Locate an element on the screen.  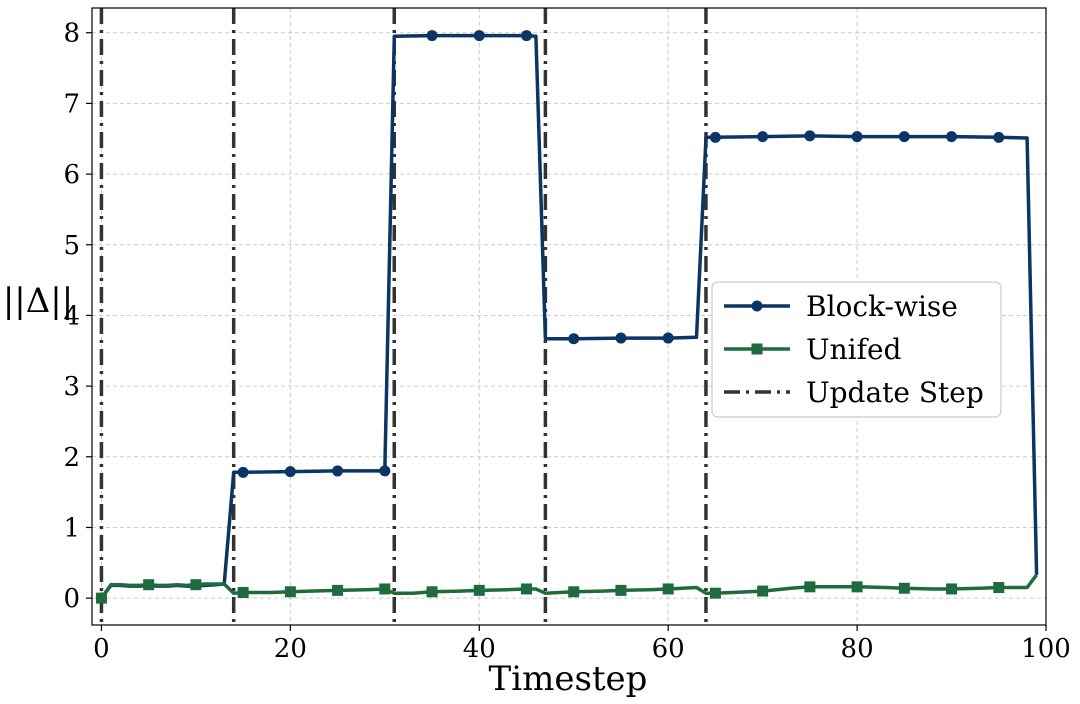
legend-unifed-marker is located at coordinates (757, 349).